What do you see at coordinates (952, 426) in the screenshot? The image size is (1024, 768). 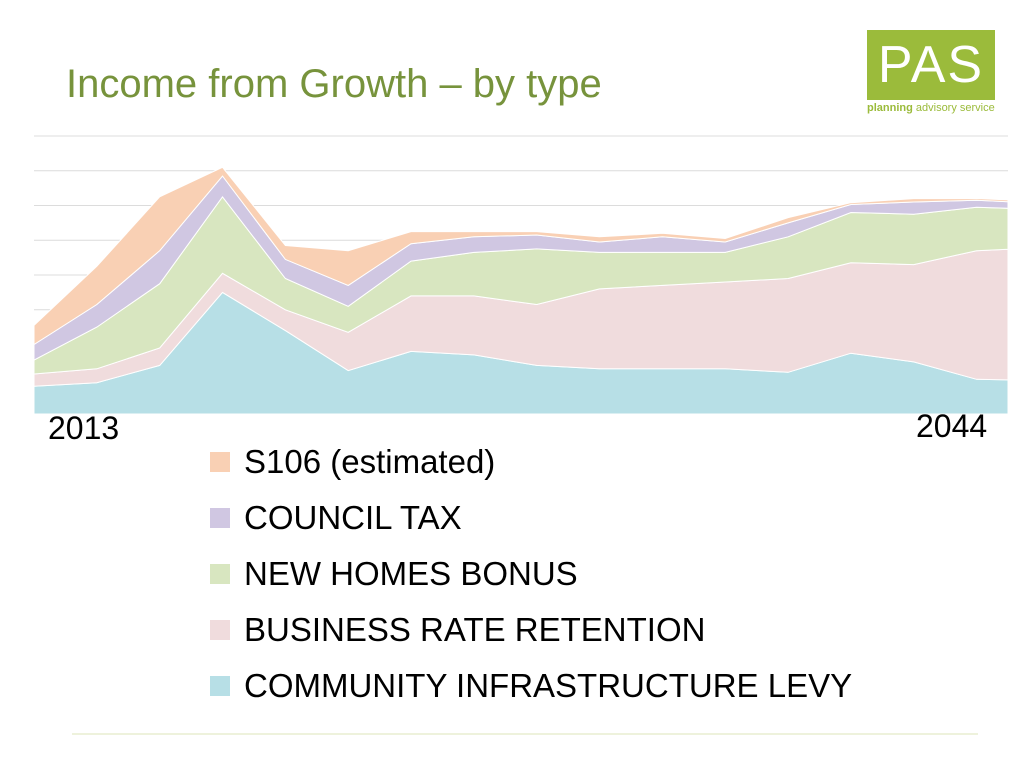 I see `x-axis-end-label: 2044` at bounding box center [952, 426].